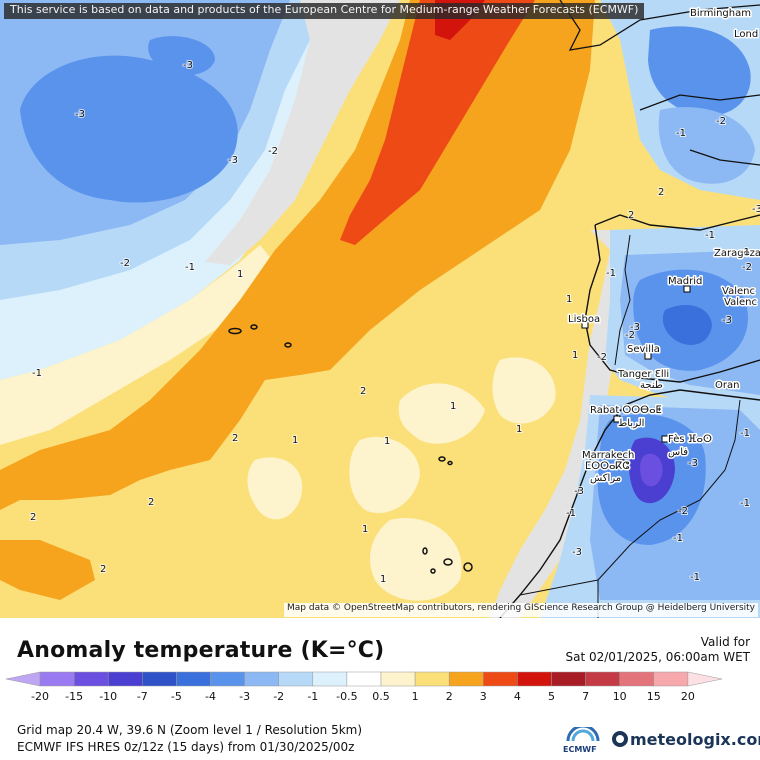  I want to click on city-label: Rabat ⵔⵔⴱⴰⵟ, so click(626, 410).